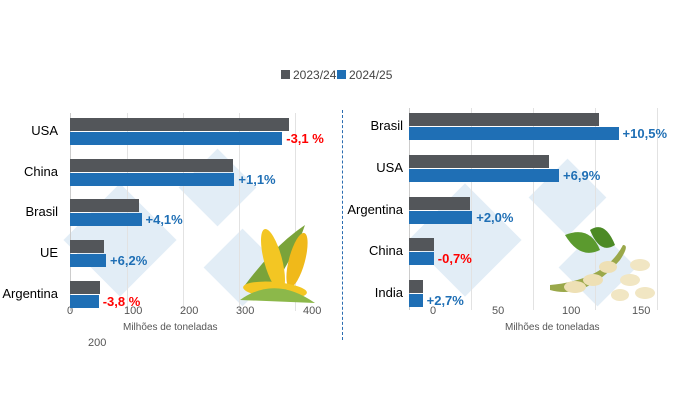 The image size is (700, 400). I want to click on x-axis-title-soy: Milhões de toneladas, so click(552, 327).